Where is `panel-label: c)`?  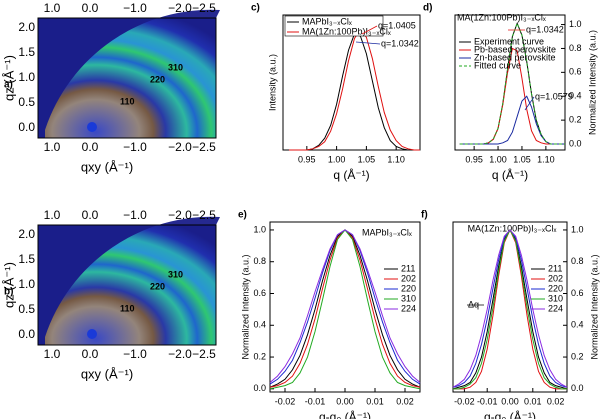 panel-label: c) is located at coordinates (255, 8).